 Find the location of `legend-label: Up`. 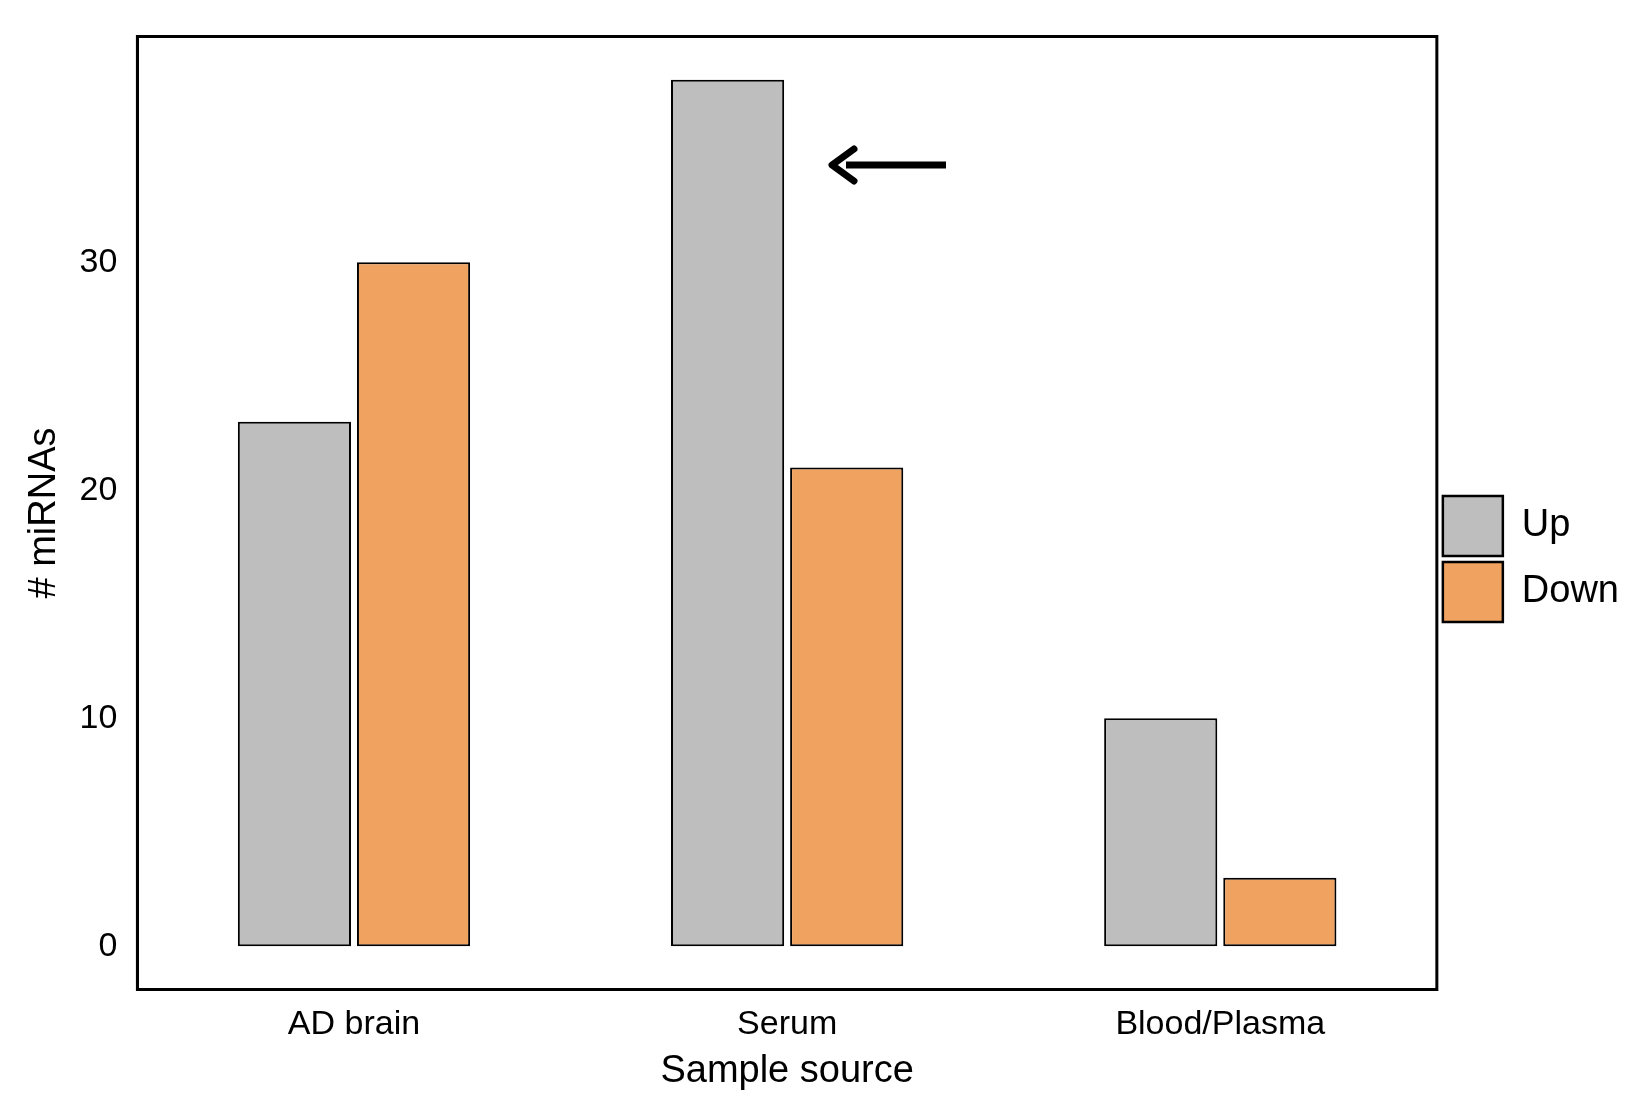

legend-label: Up is located at coordinates (1546, 523).